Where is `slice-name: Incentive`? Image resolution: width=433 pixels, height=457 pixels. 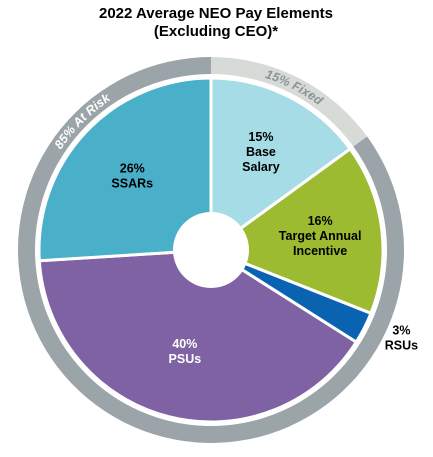
slice-name: Incentive is located at coordinates (320, 251).